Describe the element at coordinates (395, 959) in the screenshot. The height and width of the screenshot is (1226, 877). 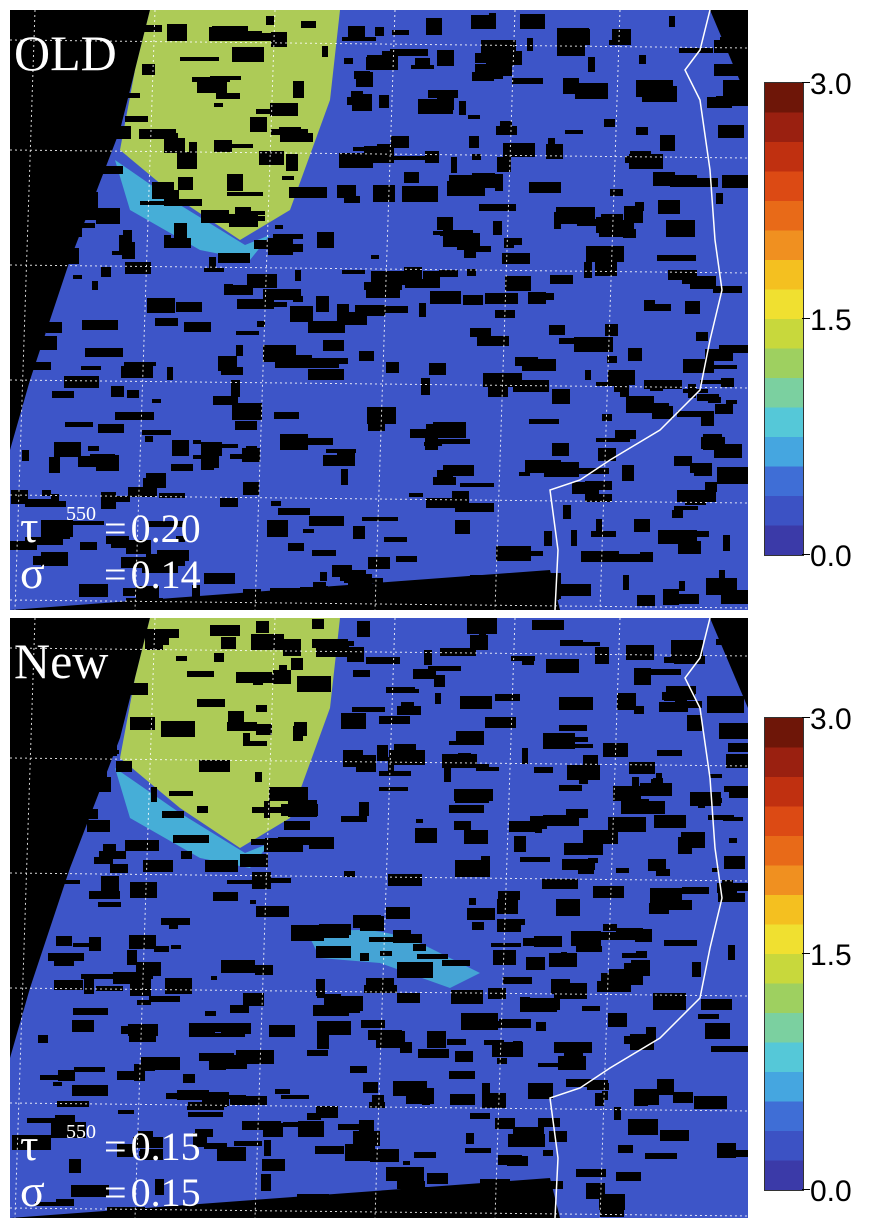
I see `aerosol-band` at that location.